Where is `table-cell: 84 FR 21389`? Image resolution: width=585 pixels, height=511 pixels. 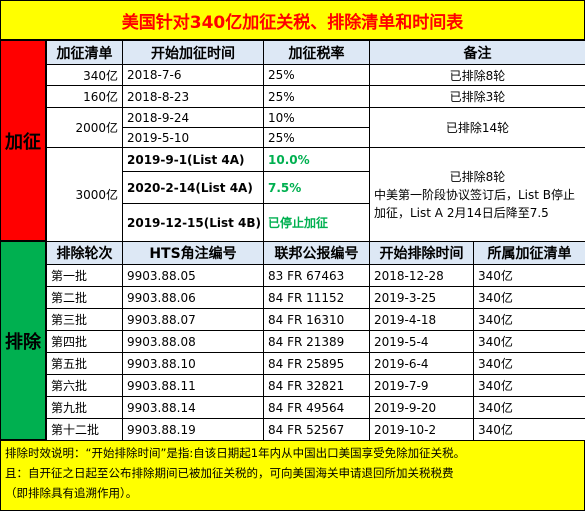
table-cell: 84 FR 21389 is located at coordinates (316, 341).